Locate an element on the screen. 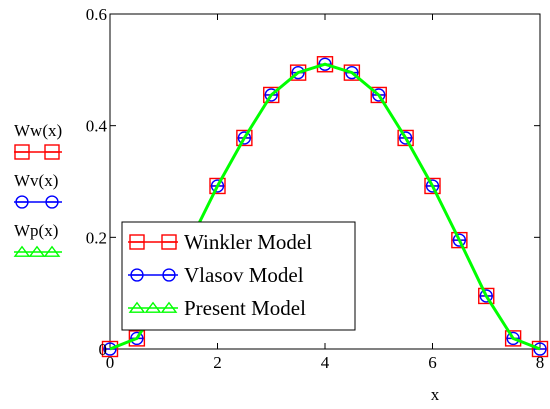 This screenshot has width=550, height=409. legend-entry-label: Vlasov Model is located at coordinates (244, 275).